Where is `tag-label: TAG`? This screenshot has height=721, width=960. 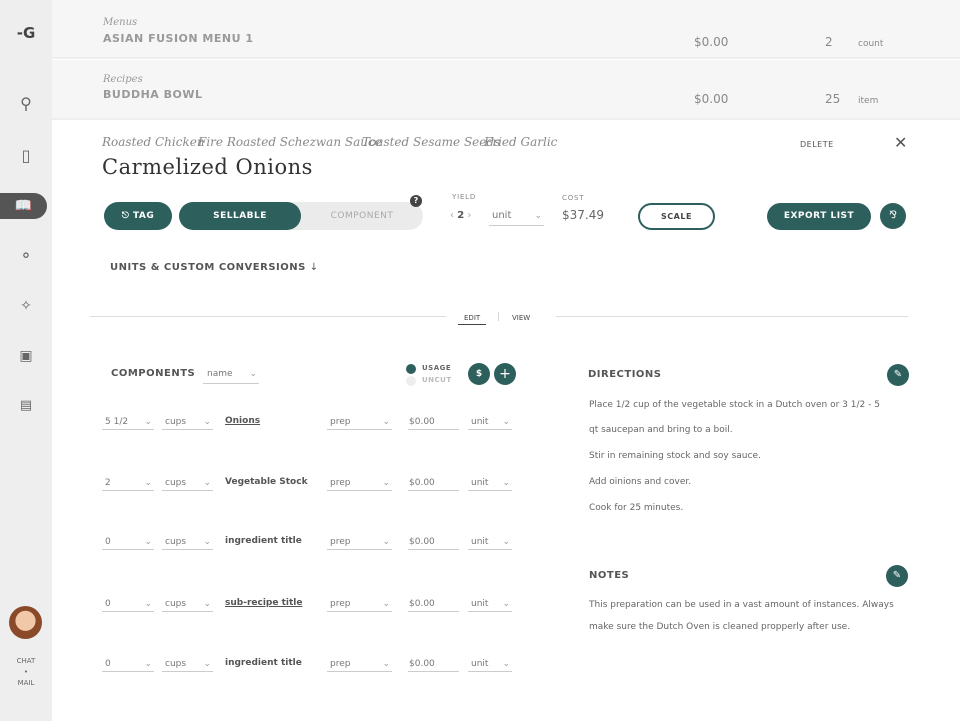 tag-label: TAG is located at coordinates (143, 216).